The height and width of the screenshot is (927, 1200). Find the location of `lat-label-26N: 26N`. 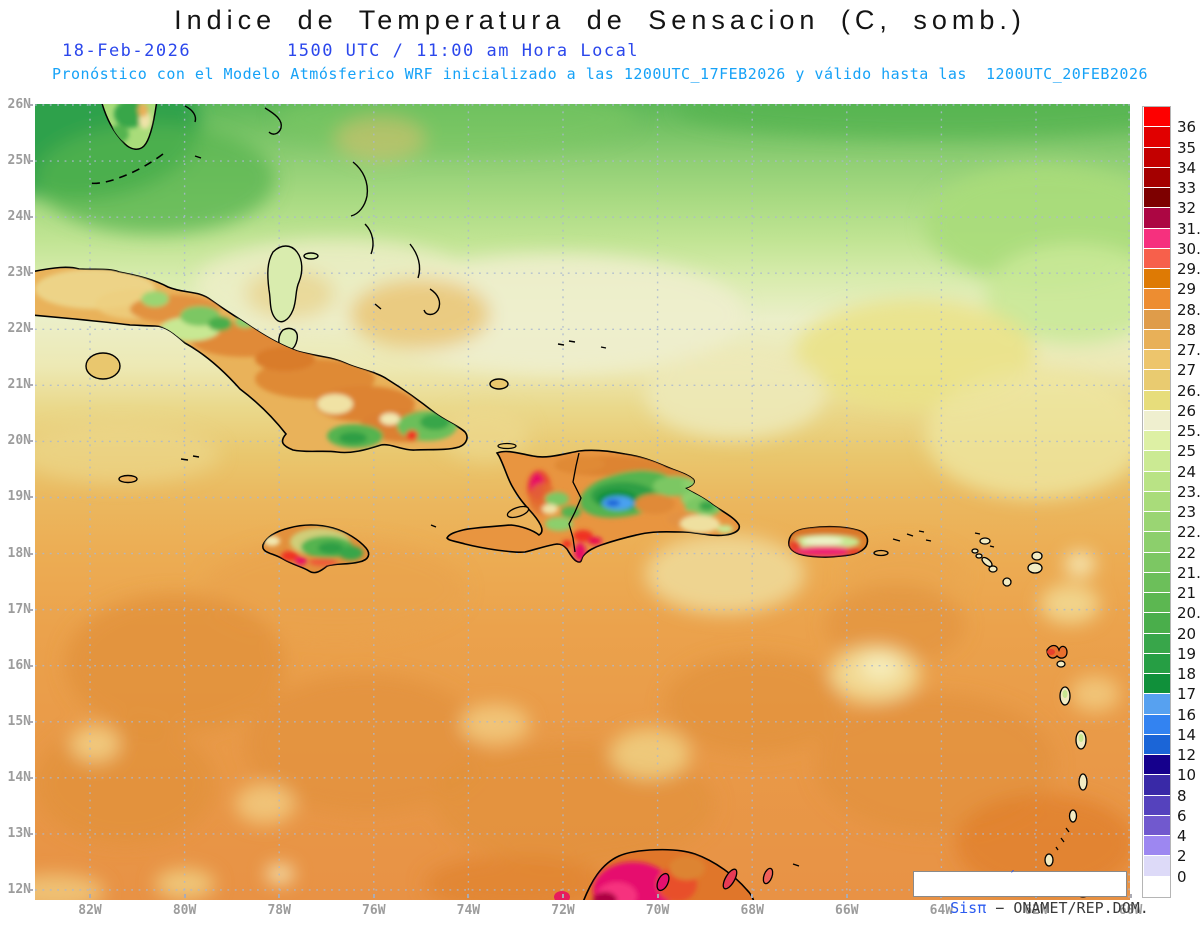

lat-label-26N: 26N is located at coordinates (19, 104).